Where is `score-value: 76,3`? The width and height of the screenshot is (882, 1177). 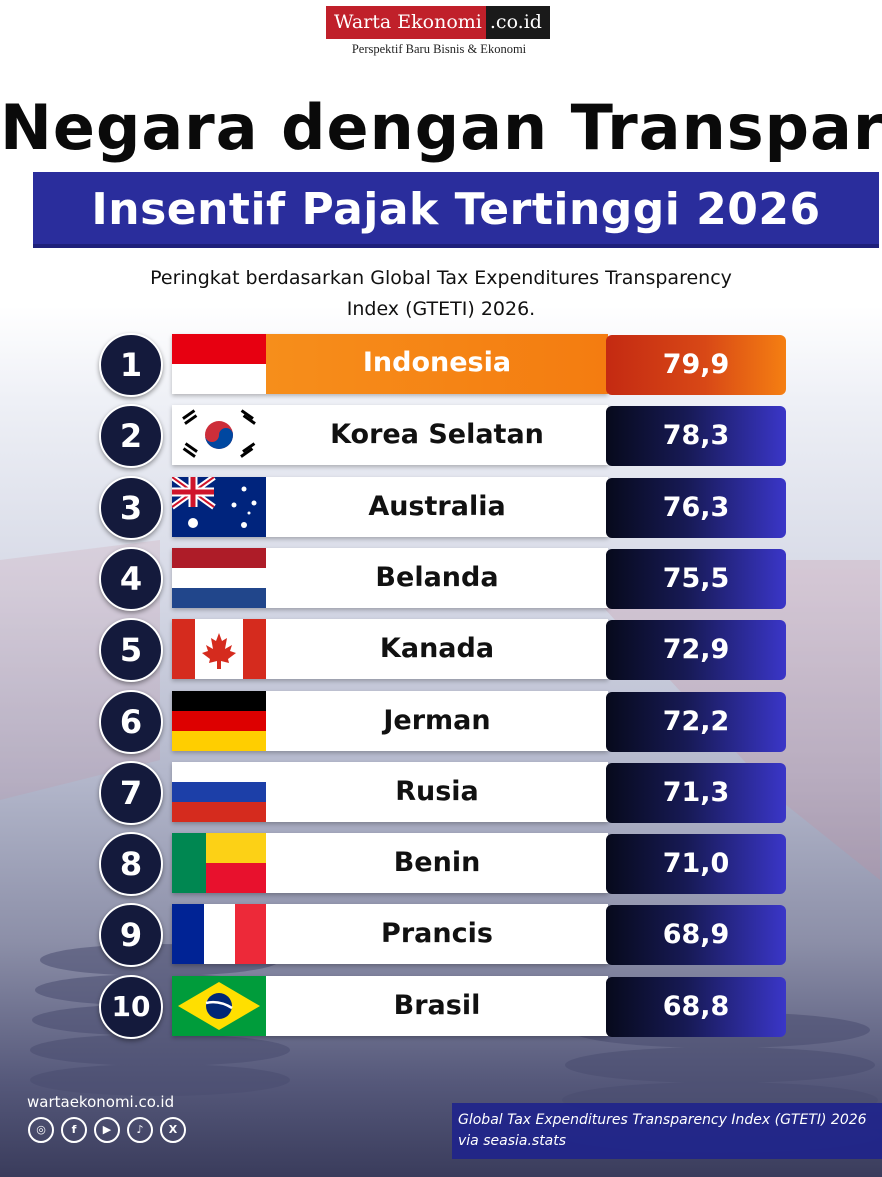
score-value: 76,3 is located at coordinates (696, 508).